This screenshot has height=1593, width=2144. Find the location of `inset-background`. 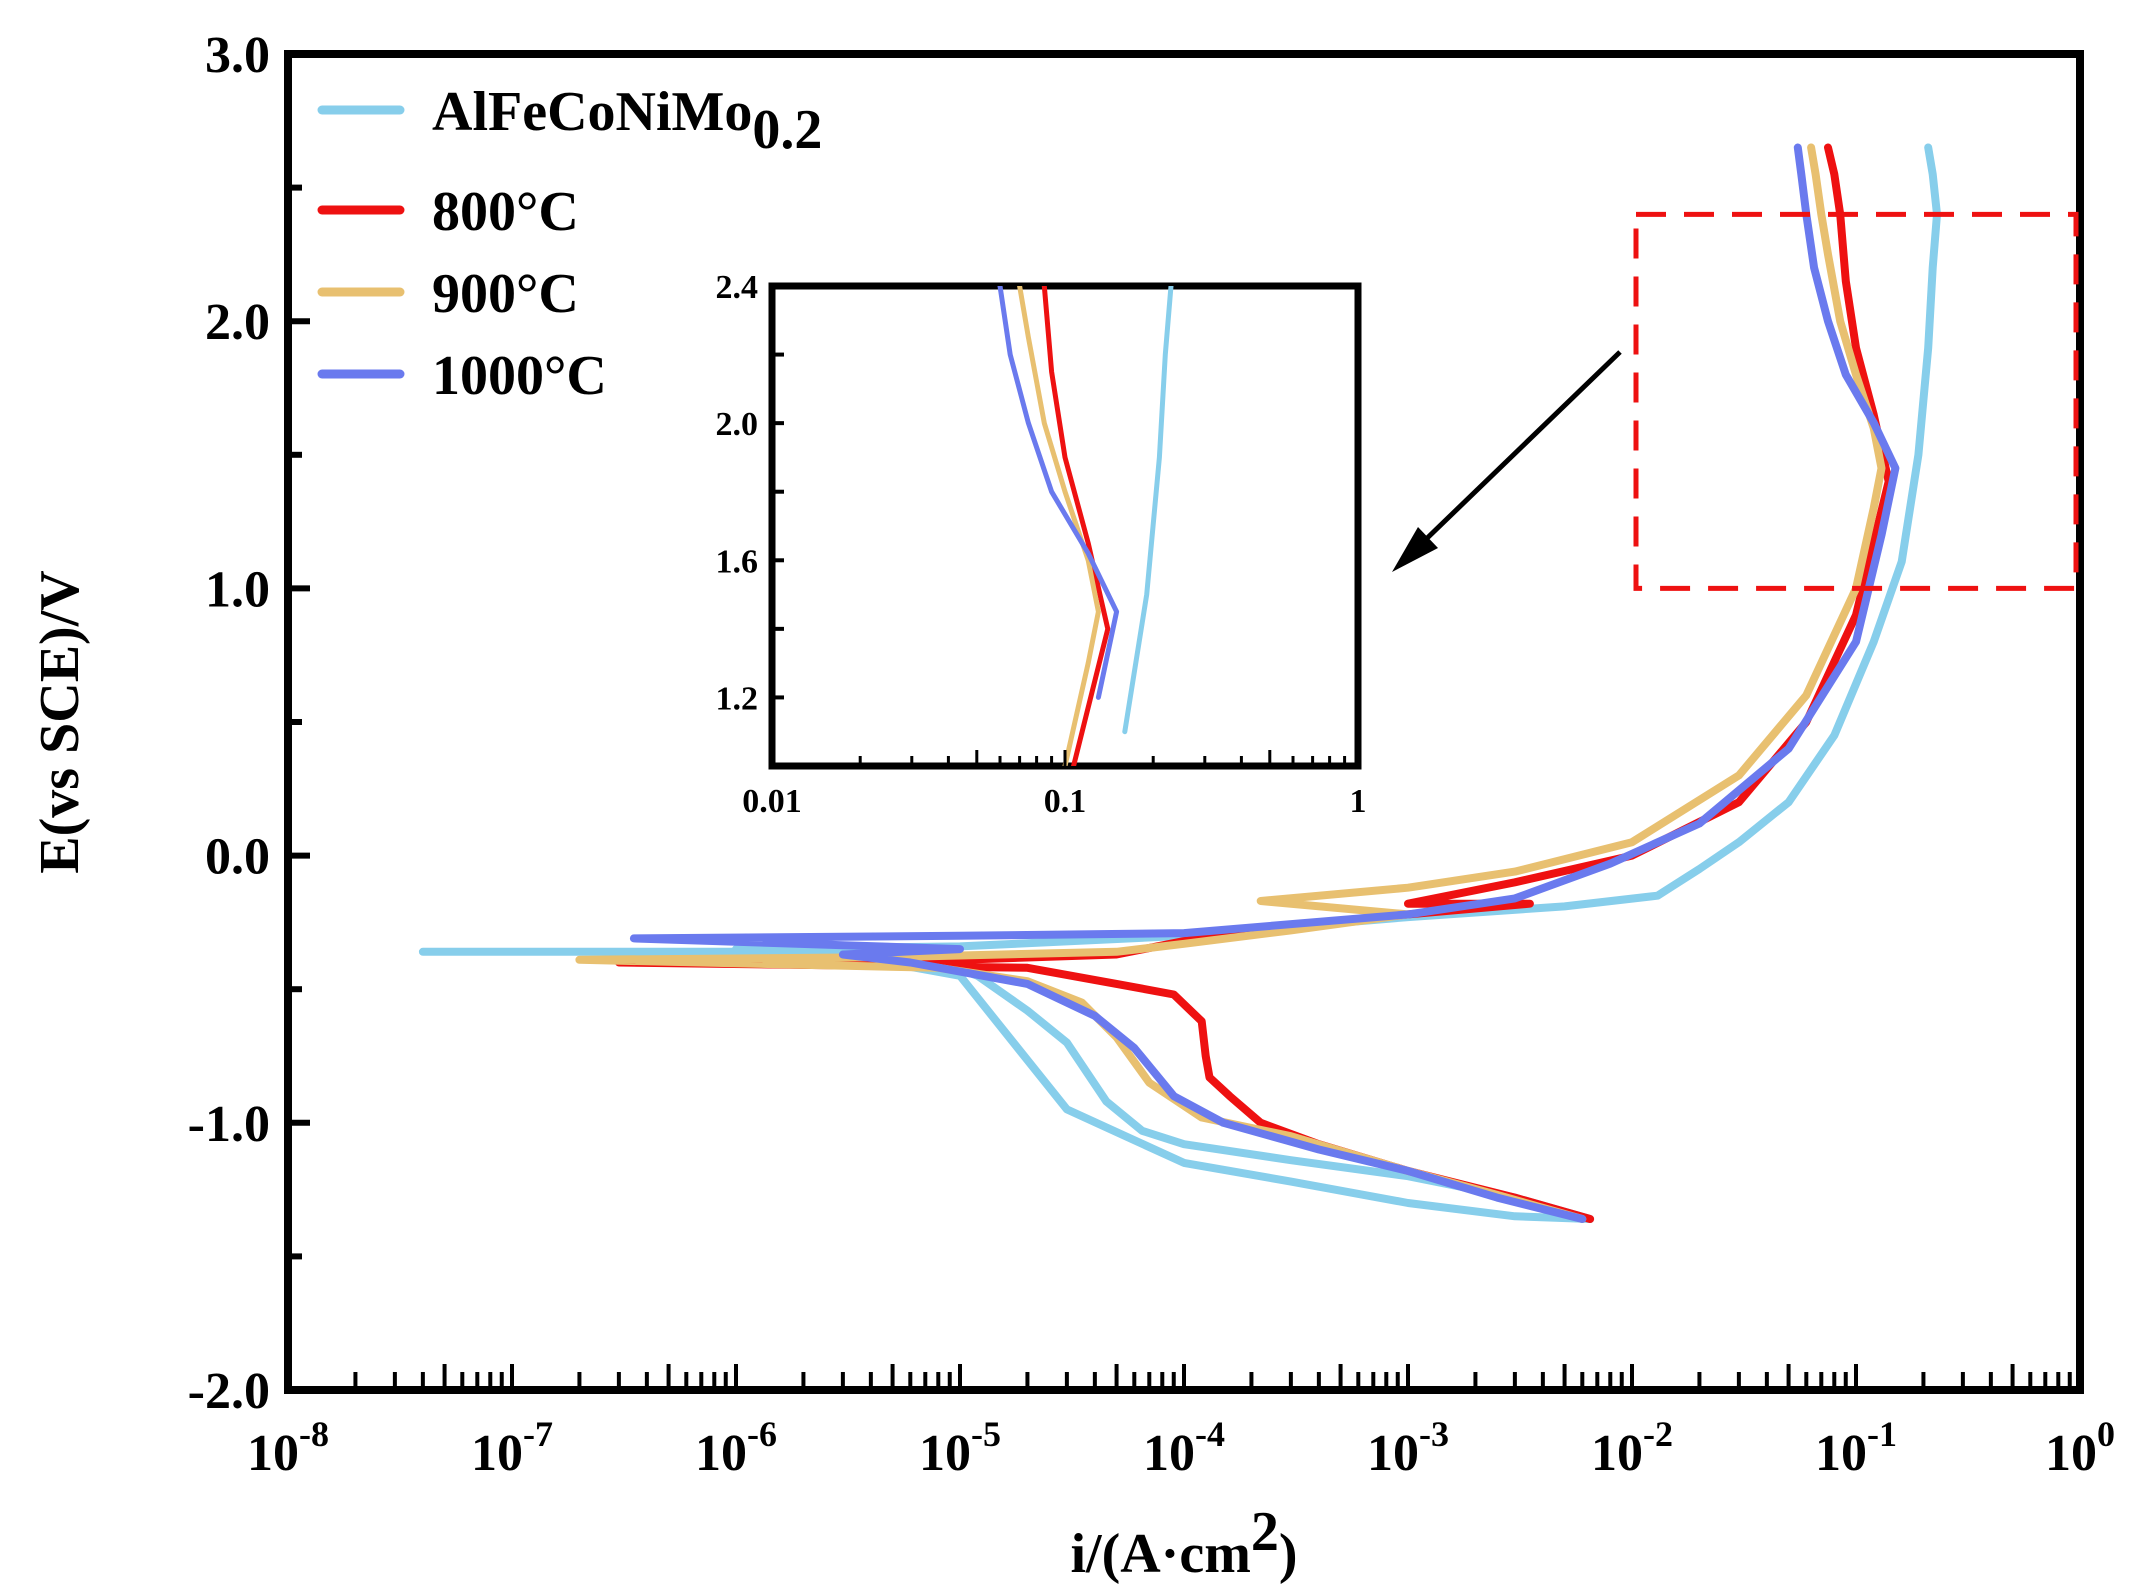

inset-background is located at coordinates (1065, 526).